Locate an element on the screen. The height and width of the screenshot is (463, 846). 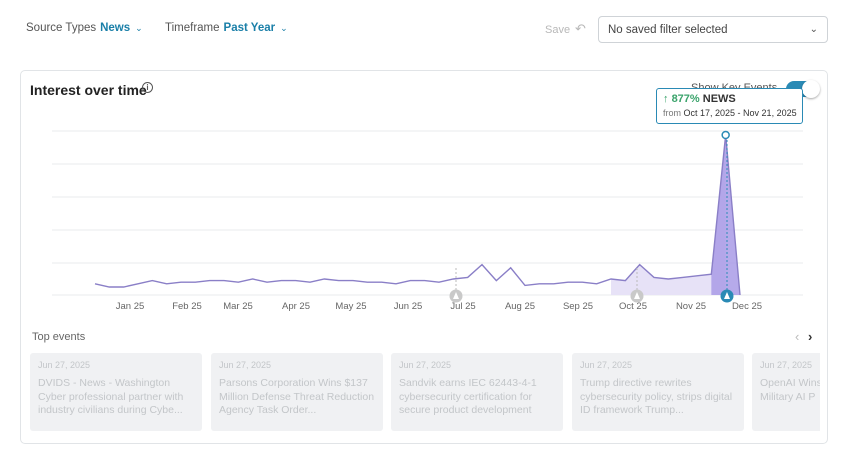
x-tick-label: Nov 25 is located at coordinates (691, 306).